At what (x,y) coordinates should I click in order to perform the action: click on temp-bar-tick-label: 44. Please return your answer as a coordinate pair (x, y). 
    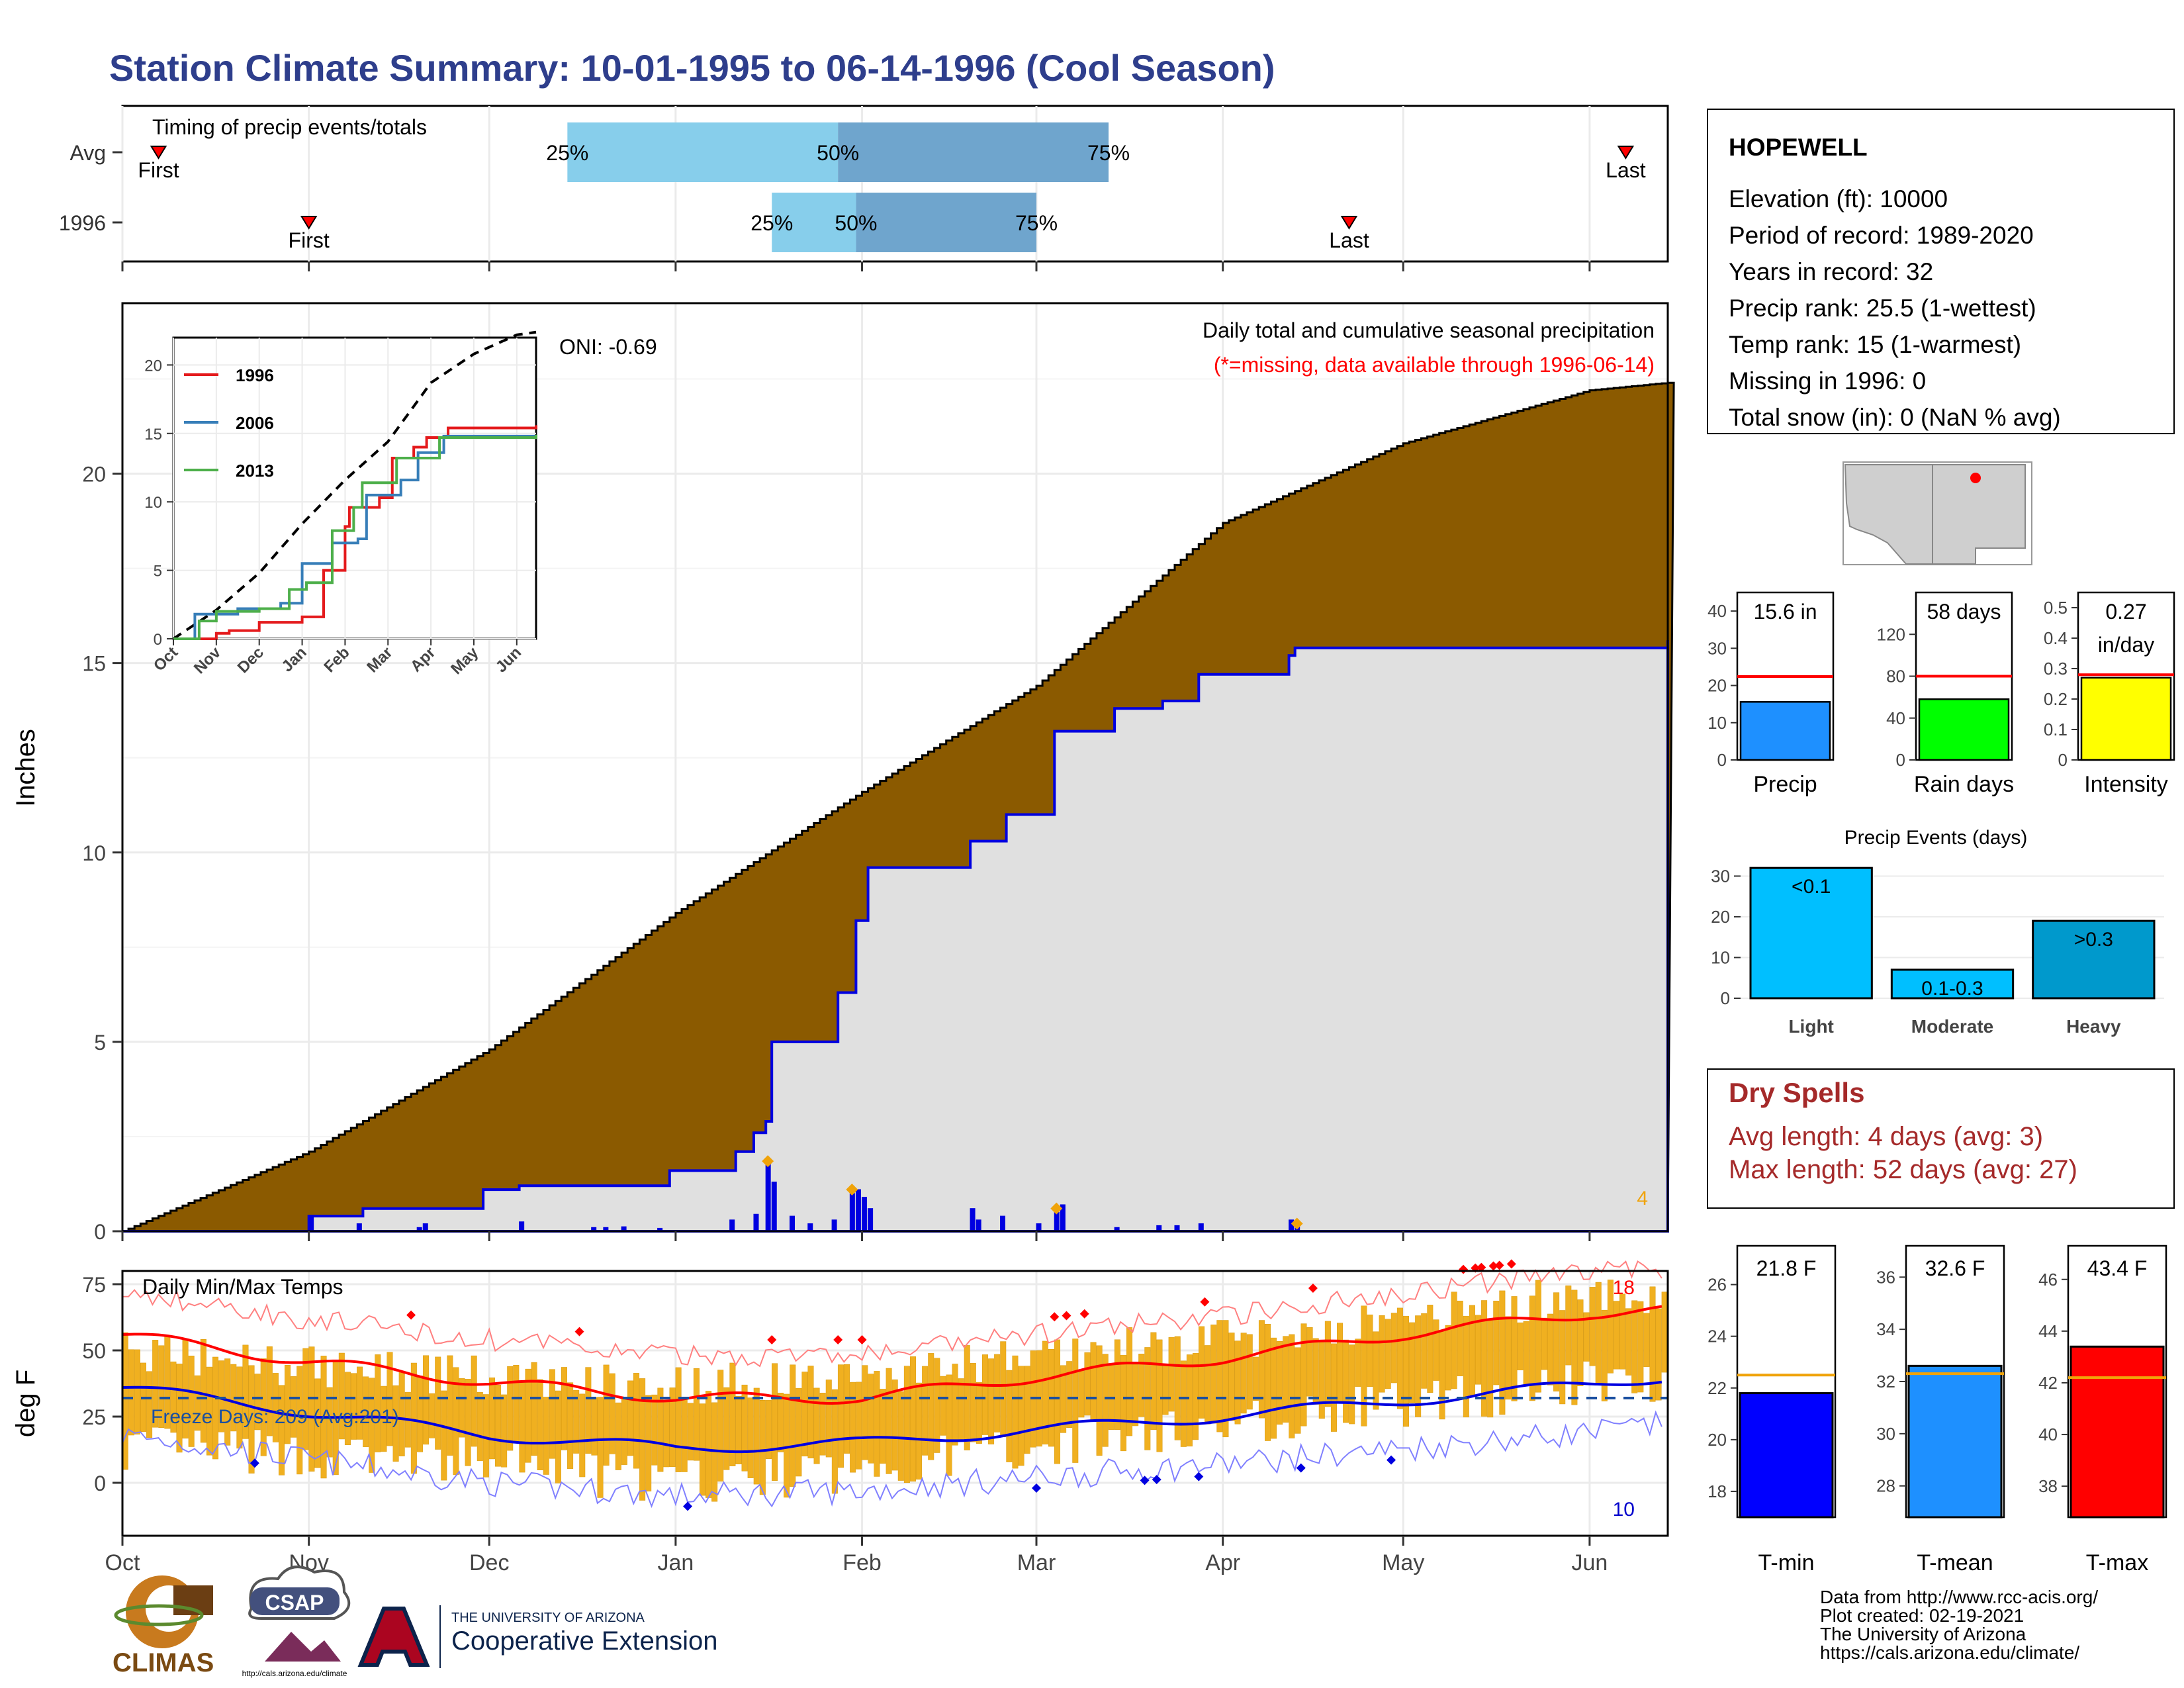
    Looking at the image, I should click on (2048, 1331).